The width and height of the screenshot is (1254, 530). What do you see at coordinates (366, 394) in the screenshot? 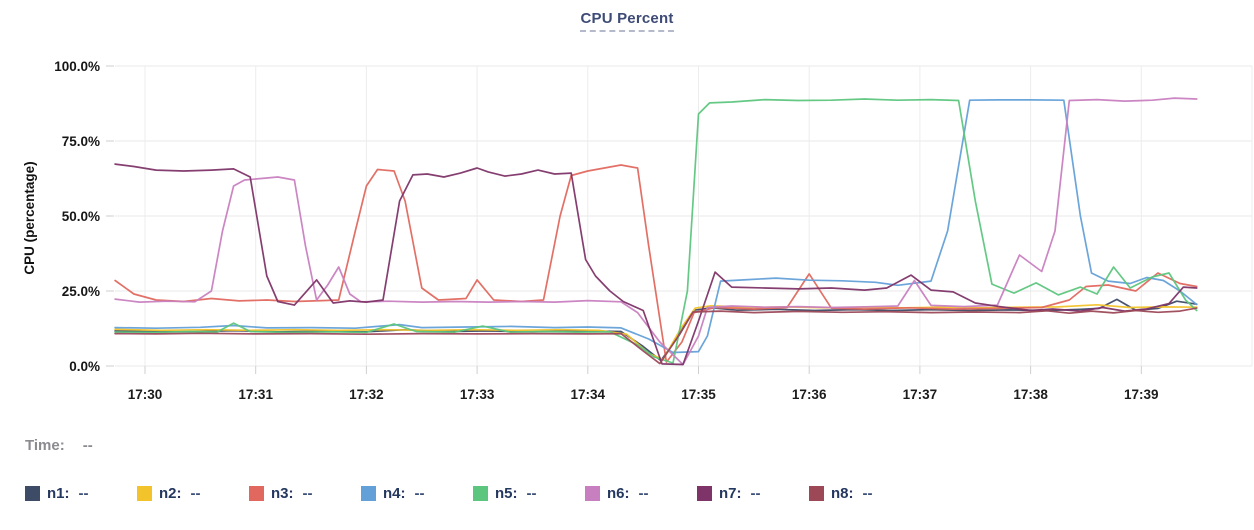
I see `x-tick-label: 17:32` at bounding box center [366, 394].